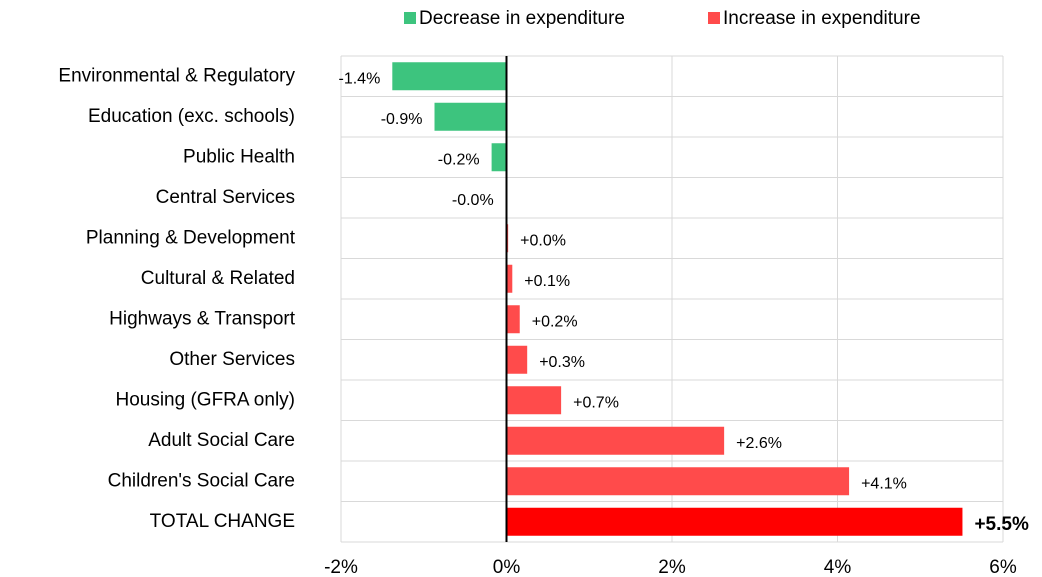 This screenshot has height=577, width=1042. I want to click on x-tick-label: 4%, so click(838, 567).